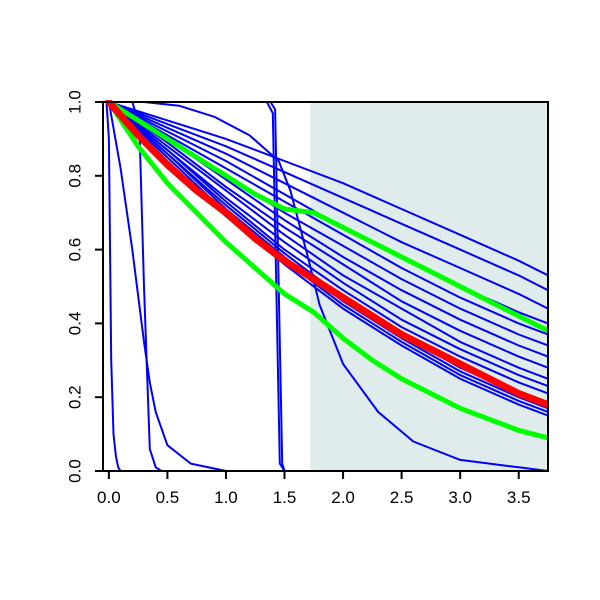  Describe the element at coordinates (519, 497) in the screenshot. I see `x-tick-label: 3.5` at that location.